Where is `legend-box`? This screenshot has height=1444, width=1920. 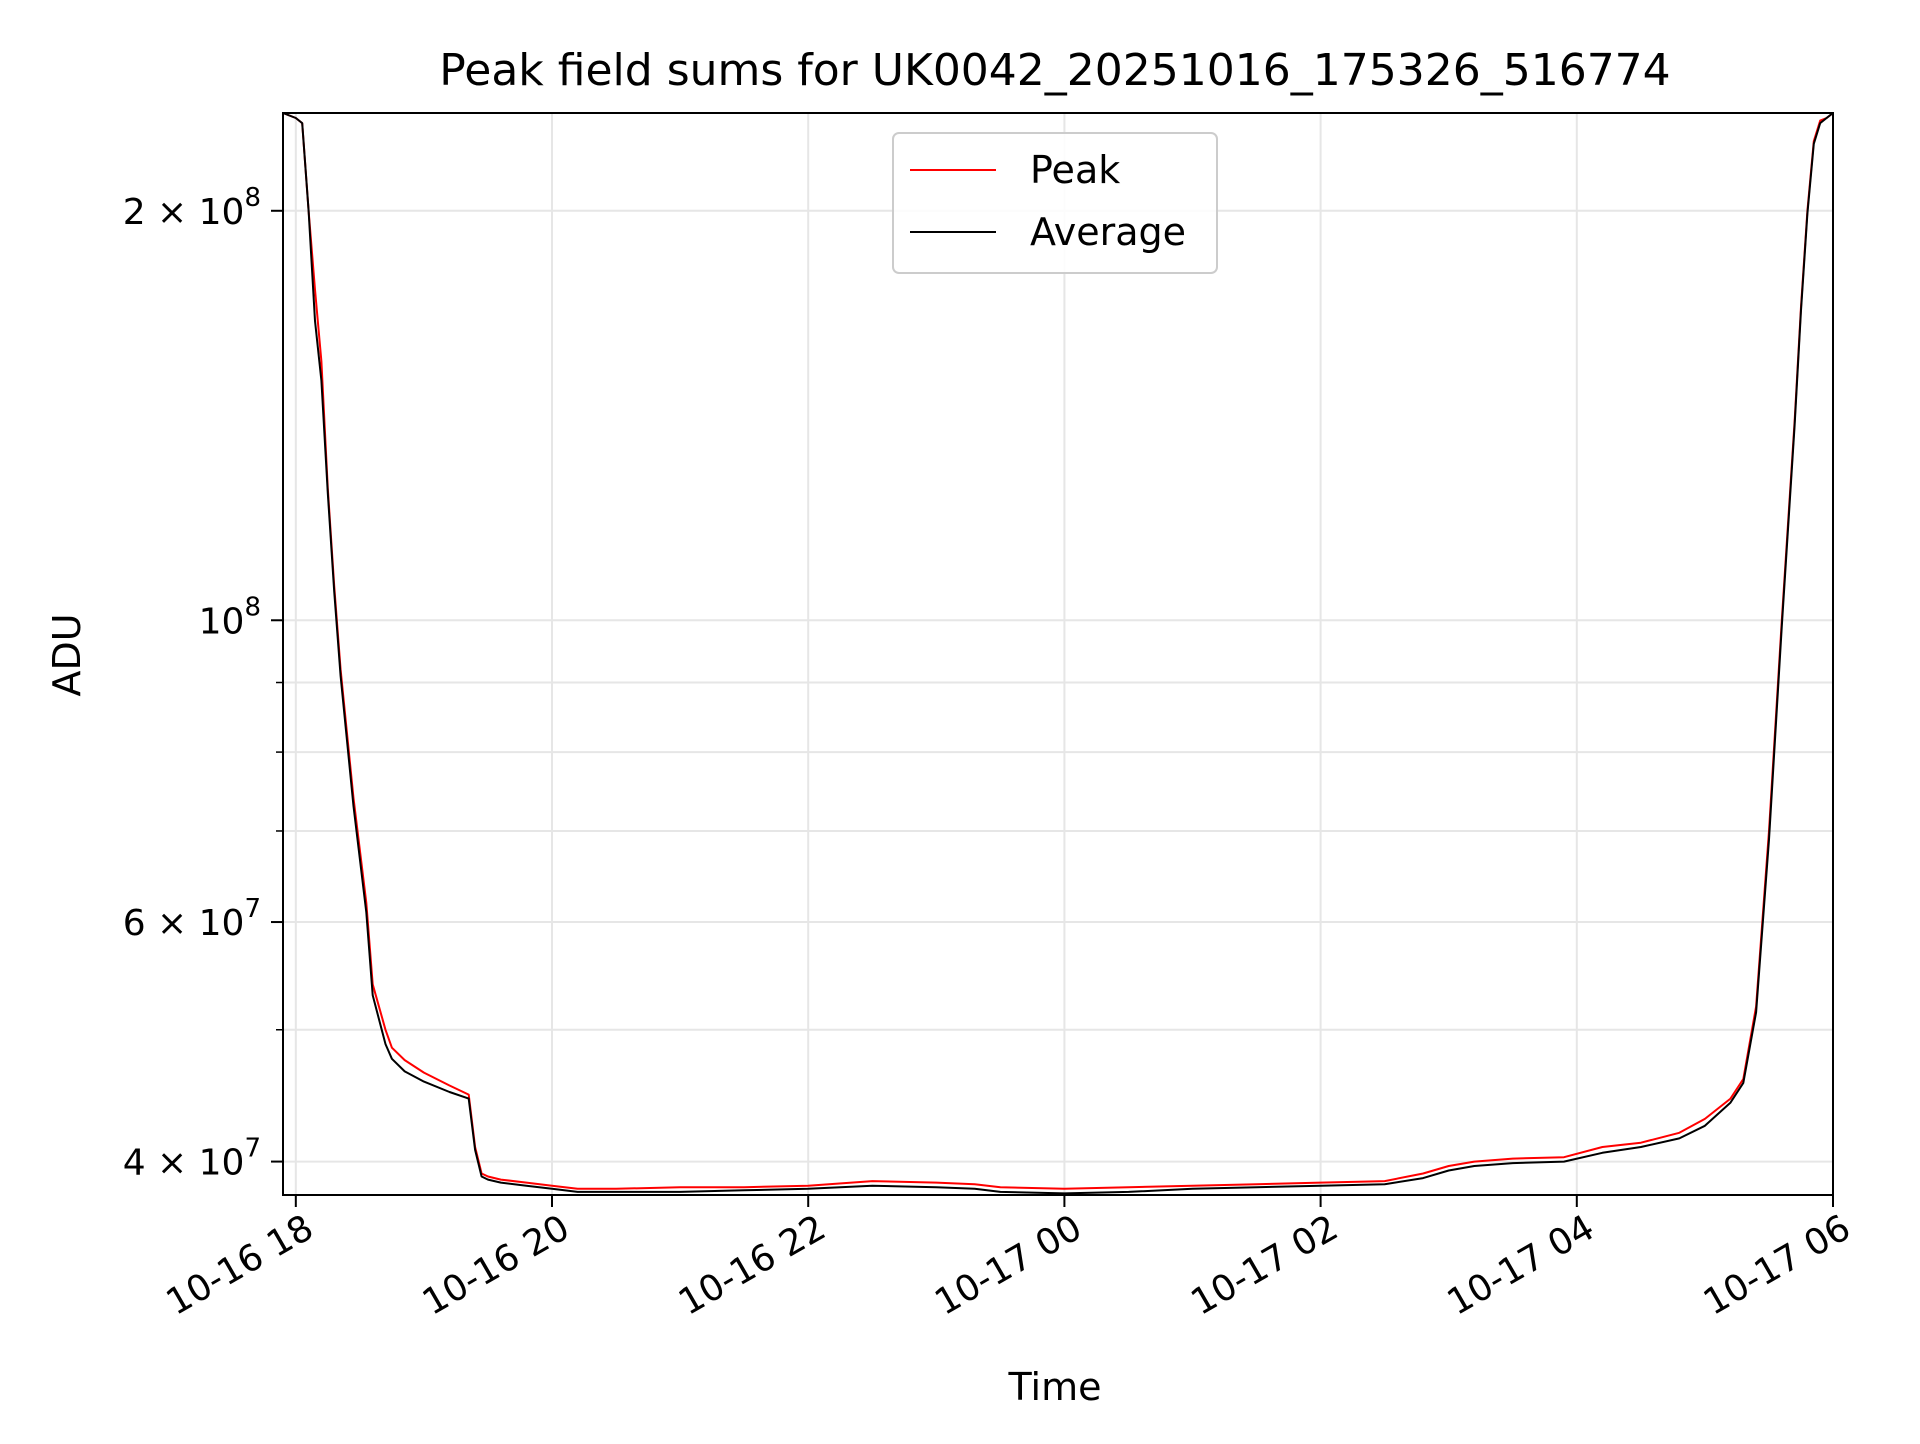
legend-box is located at coordinates (1055, 203).